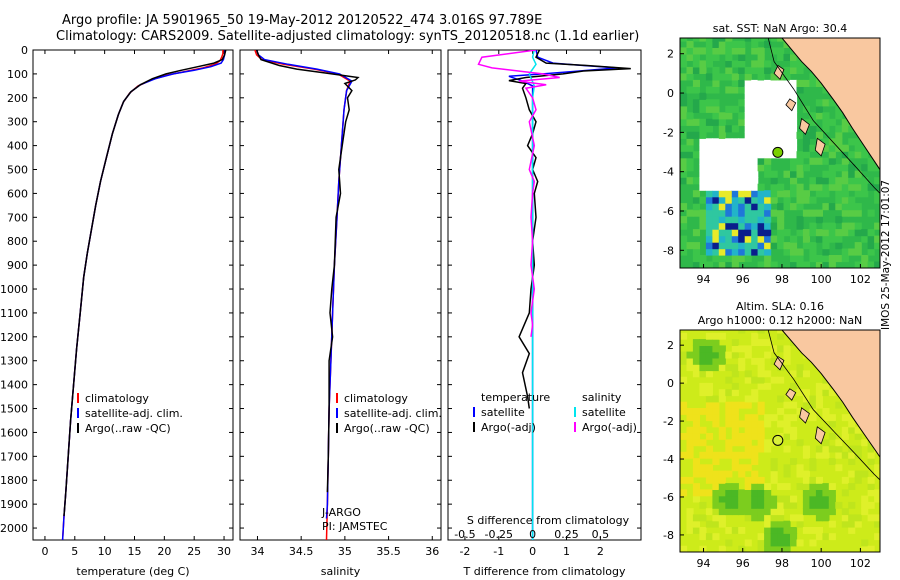  What do you see at coordinates (393, 413) in the screenshot?
I see `salinity-legend-label: satellite-adj. clim.` at bounding box center [393, 413].